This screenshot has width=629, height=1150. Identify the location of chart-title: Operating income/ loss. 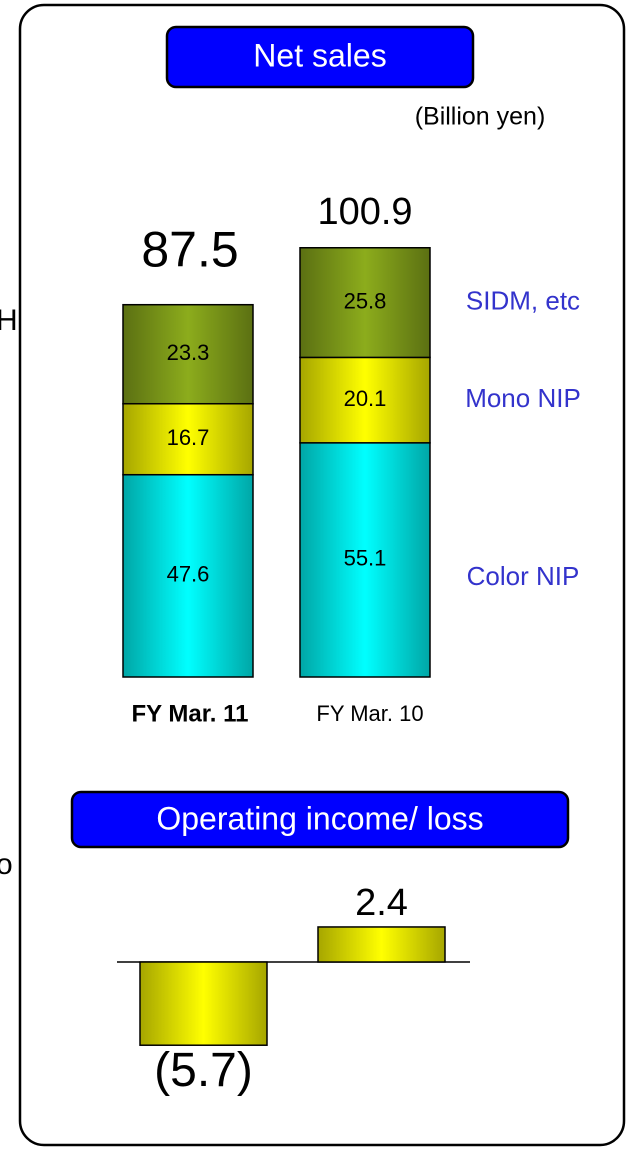
(319, 818).